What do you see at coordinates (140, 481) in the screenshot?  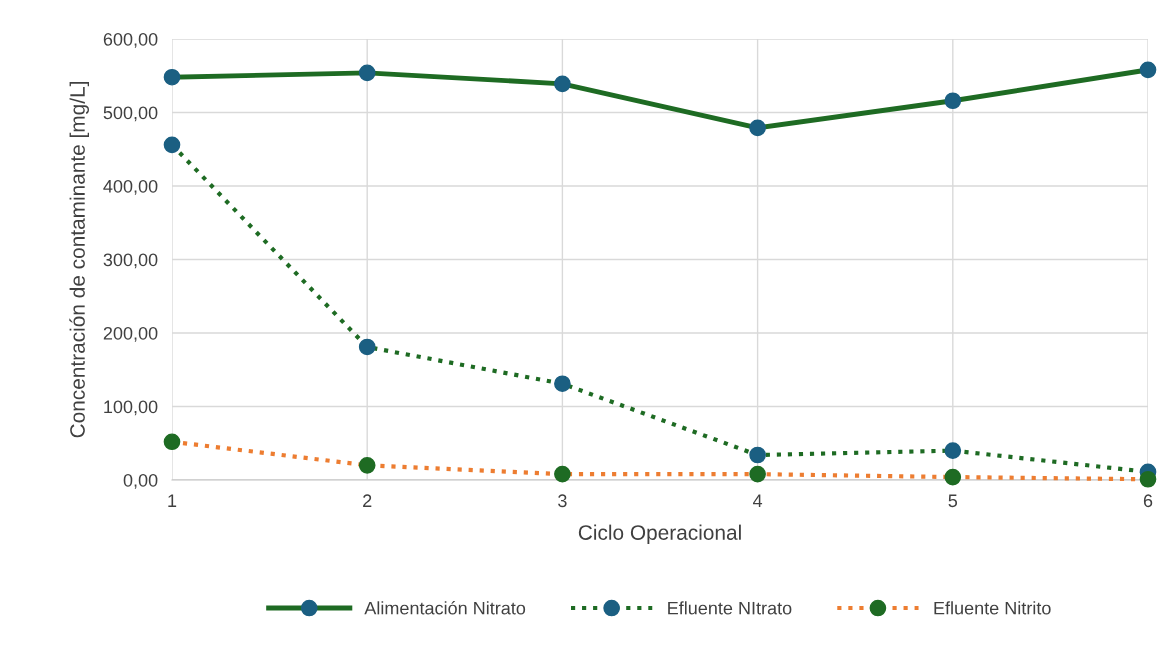 I see `y-tick-label: 0,00` at bounding box center [140, 481].